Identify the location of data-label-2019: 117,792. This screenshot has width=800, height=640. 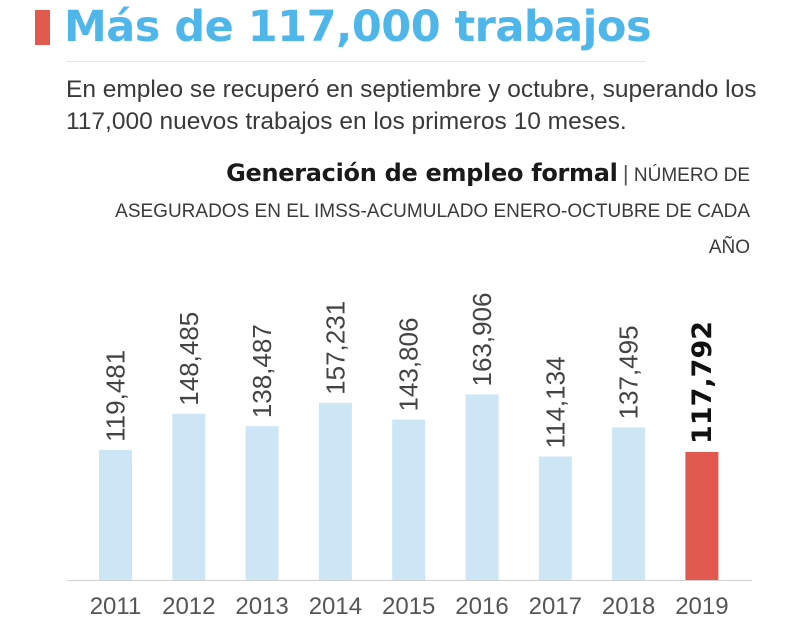
(702, 382).